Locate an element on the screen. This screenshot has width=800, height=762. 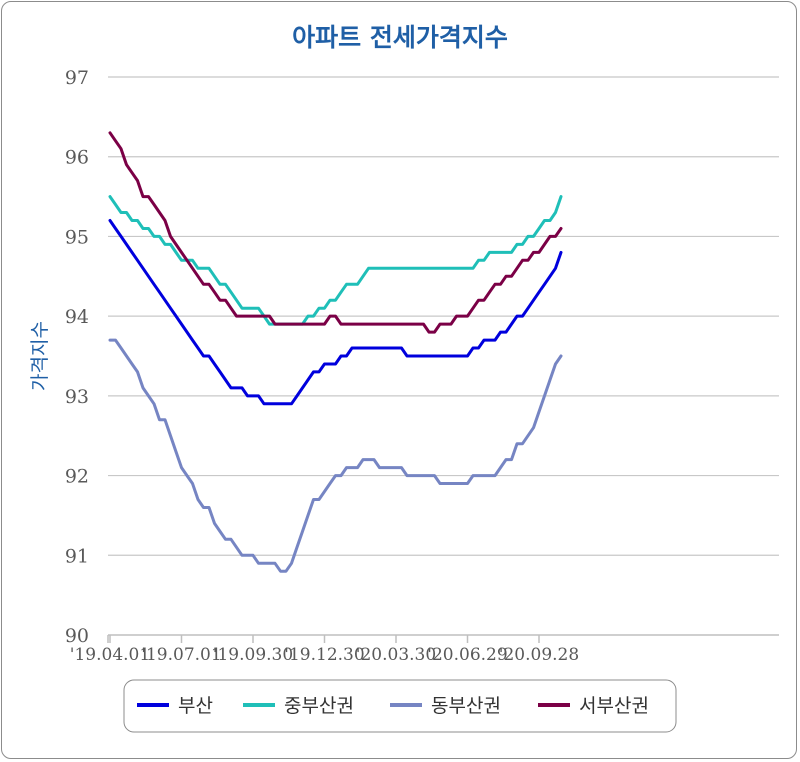
chart-title: 아파트 전세가격지수 is located at coordinates (400, 37).